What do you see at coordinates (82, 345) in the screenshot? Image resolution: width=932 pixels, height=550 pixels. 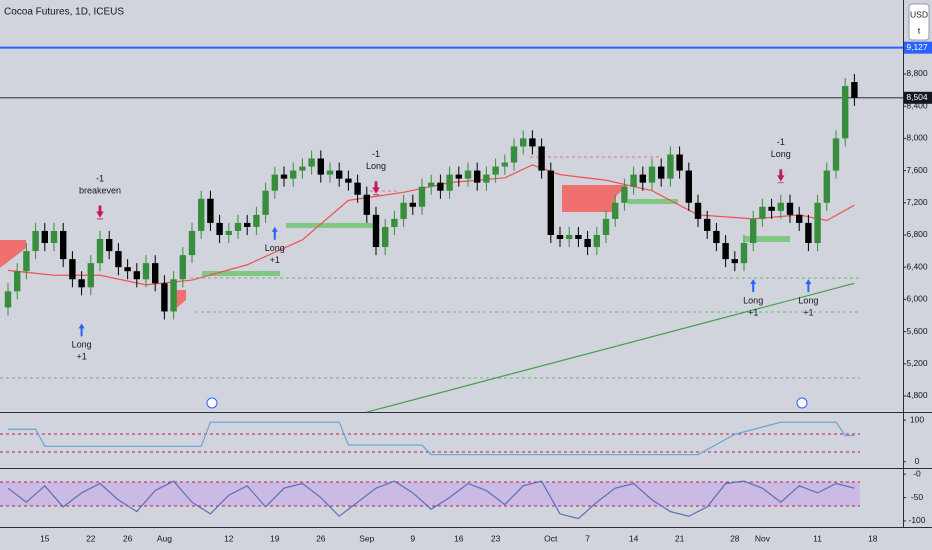 I see `signal-label: Long` at bounding box center [82, 345].